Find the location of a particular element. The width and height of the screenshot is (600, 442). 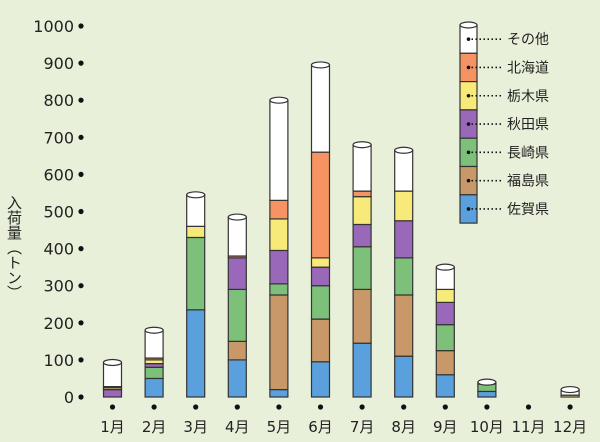

y-tick-label: 0 is located at coordinates (69, 397).